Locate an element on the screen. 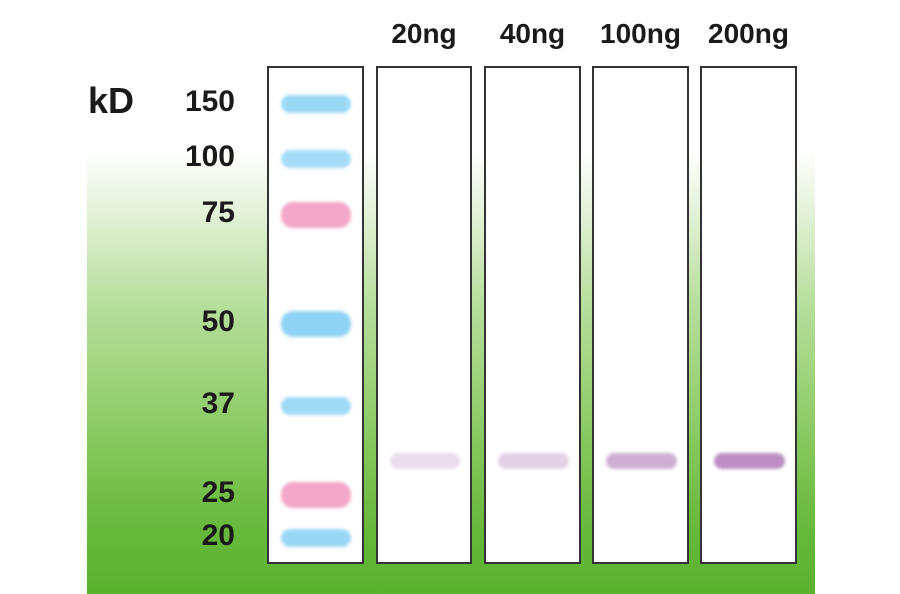 This screenshot has width=900, height=594. lane-header-200ng: 200ng is located at coordinates (748, 33).